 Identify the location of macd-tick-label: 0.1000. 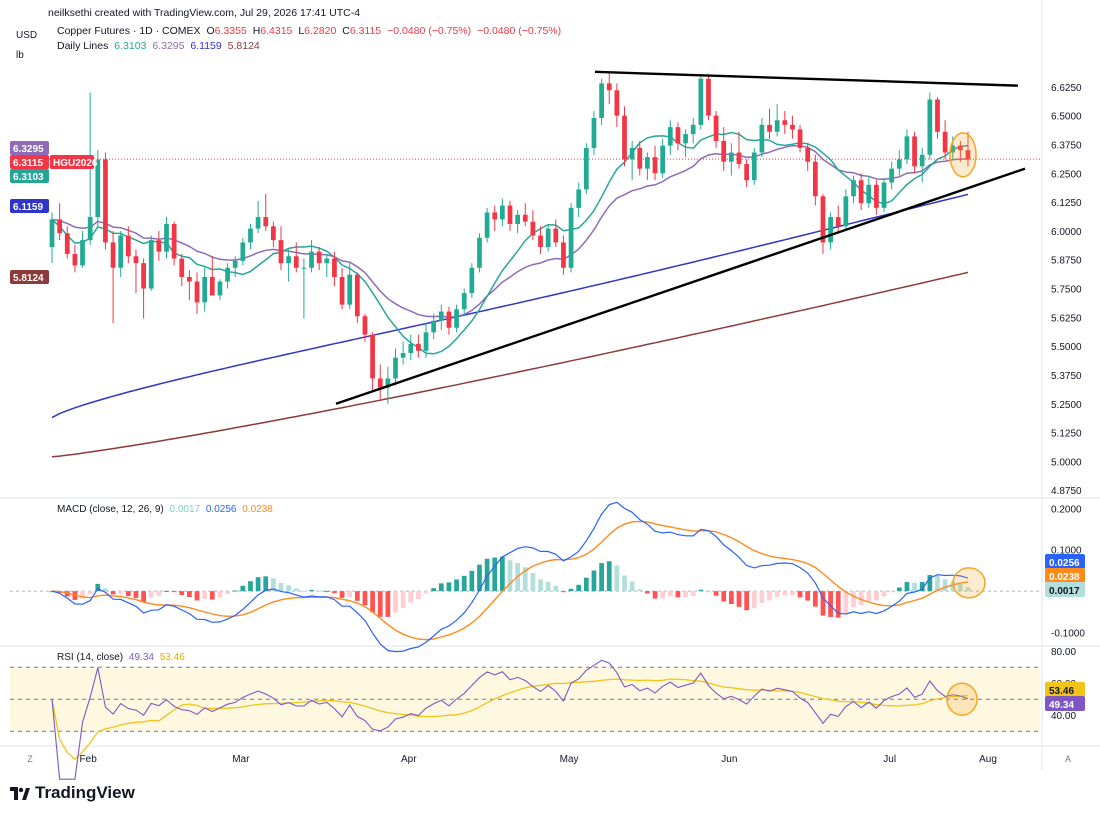
(1066, 551).